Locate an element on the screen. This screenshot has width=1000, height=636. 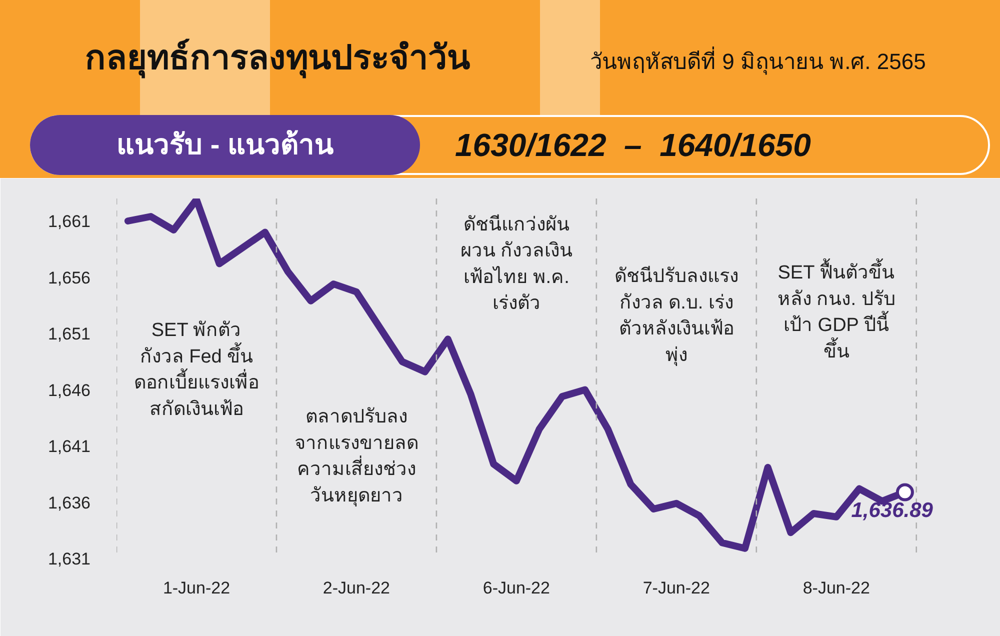
annotation: SET ฟื้นตัวขึ้น หลัง กนง. ปรับ เป้า GDP ปีนี้ ขึ้น is located at coordinates (836, 310).